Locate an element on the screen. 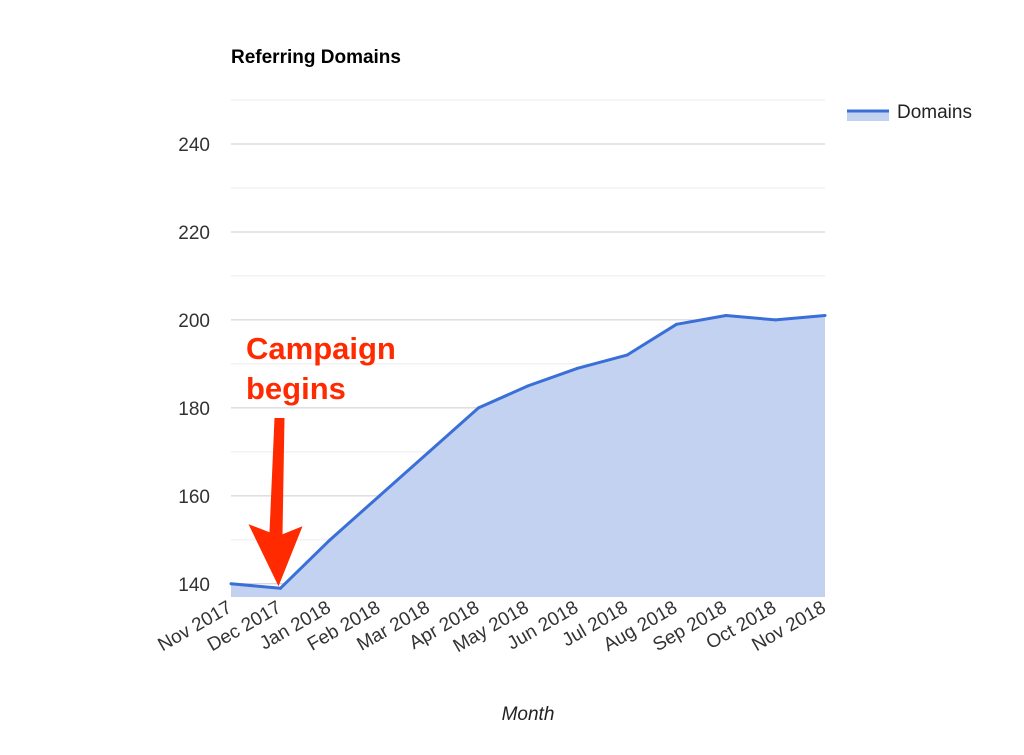 This screenshot has width=1024, height=755. data-point-aug-2018 is located at coordinates (676, 324).